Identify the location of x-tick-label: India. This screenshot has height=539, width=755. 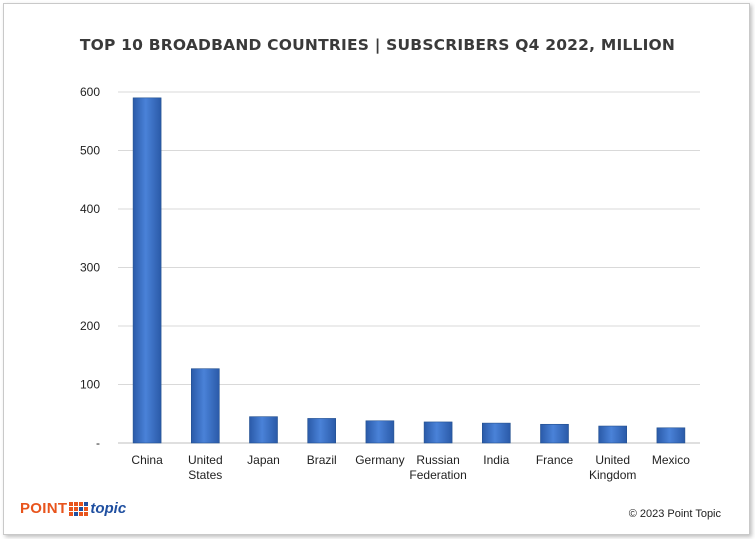
(496, 460).